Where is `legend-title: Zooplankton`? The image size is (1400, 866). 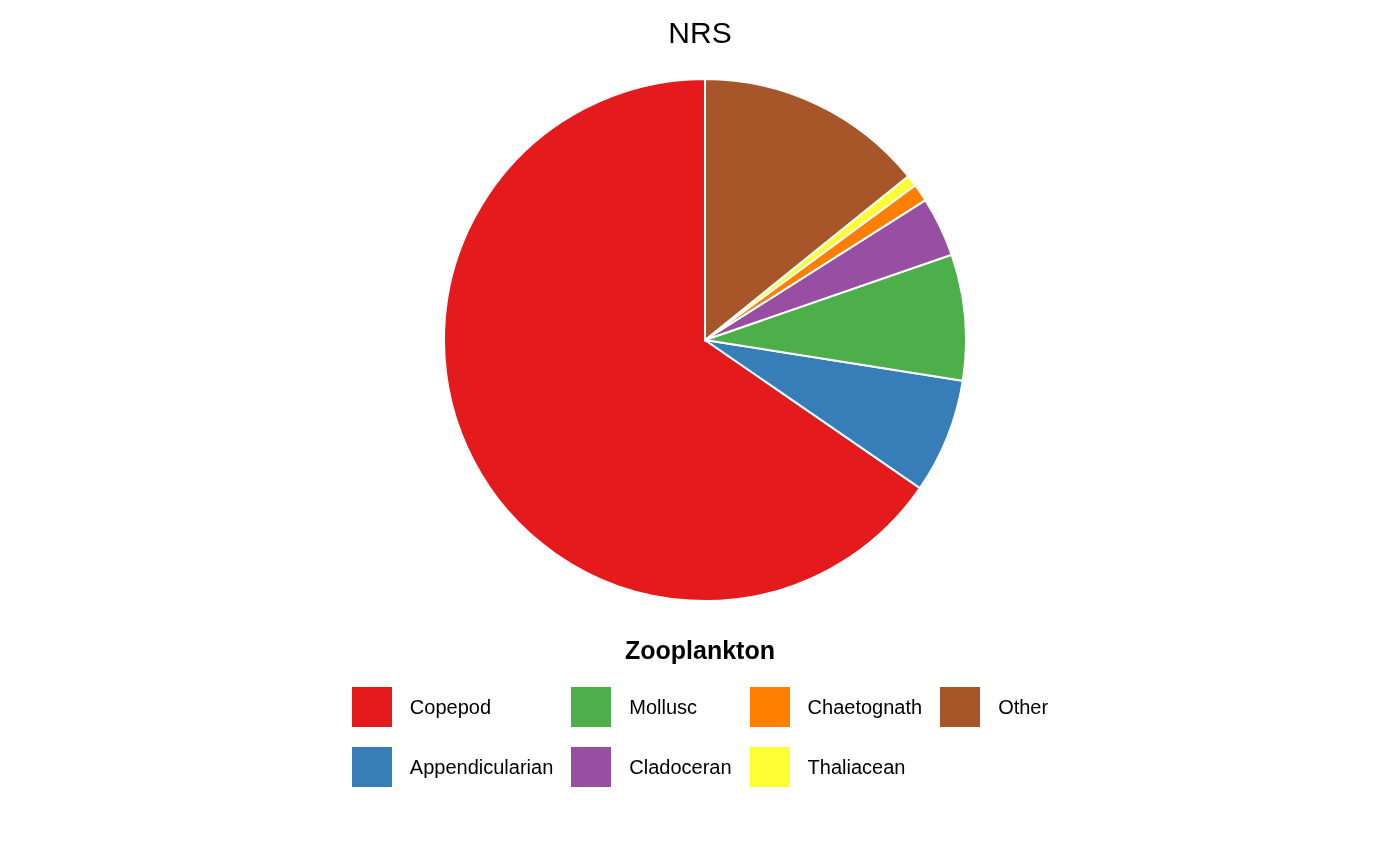
legend-title: Zooplankton is located at coordinates (700, 650).